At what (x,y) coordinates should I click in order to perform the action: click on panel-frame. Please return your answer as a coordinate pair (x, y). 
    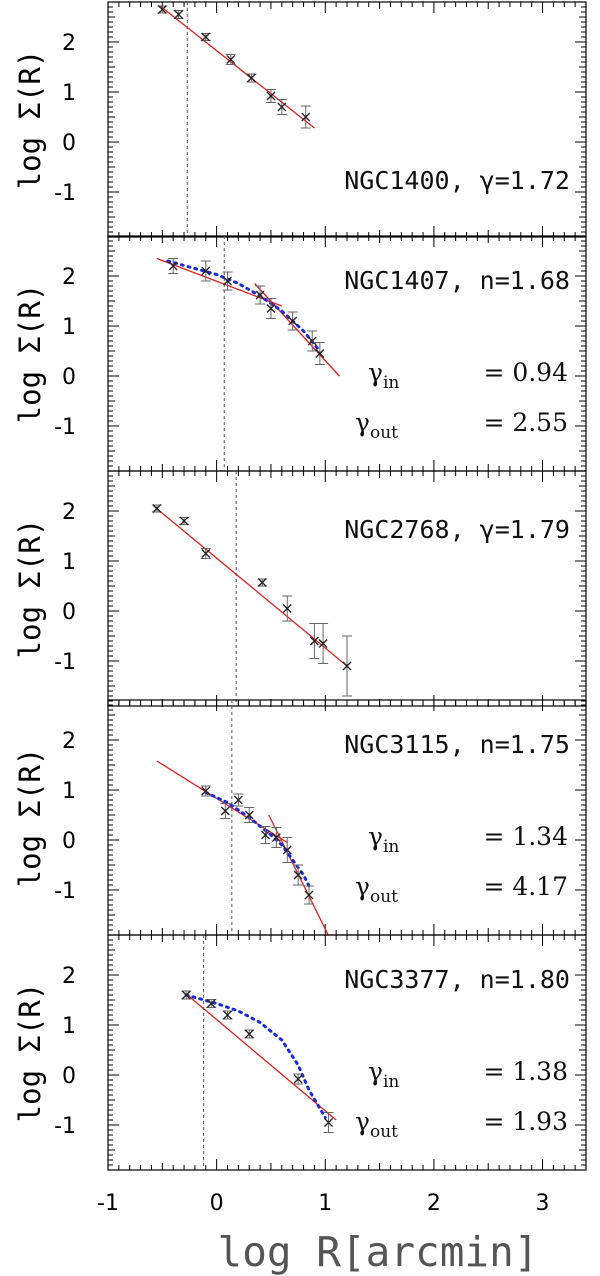
    Looking at the image, I should click on (347, 119).